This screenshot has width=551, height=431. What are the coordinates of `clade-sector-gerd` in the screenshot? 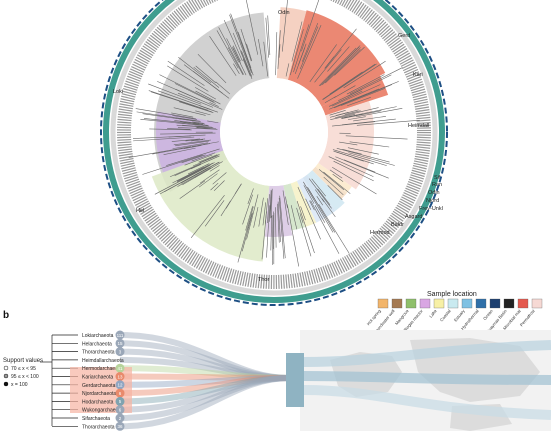 It's located at (336, 58).